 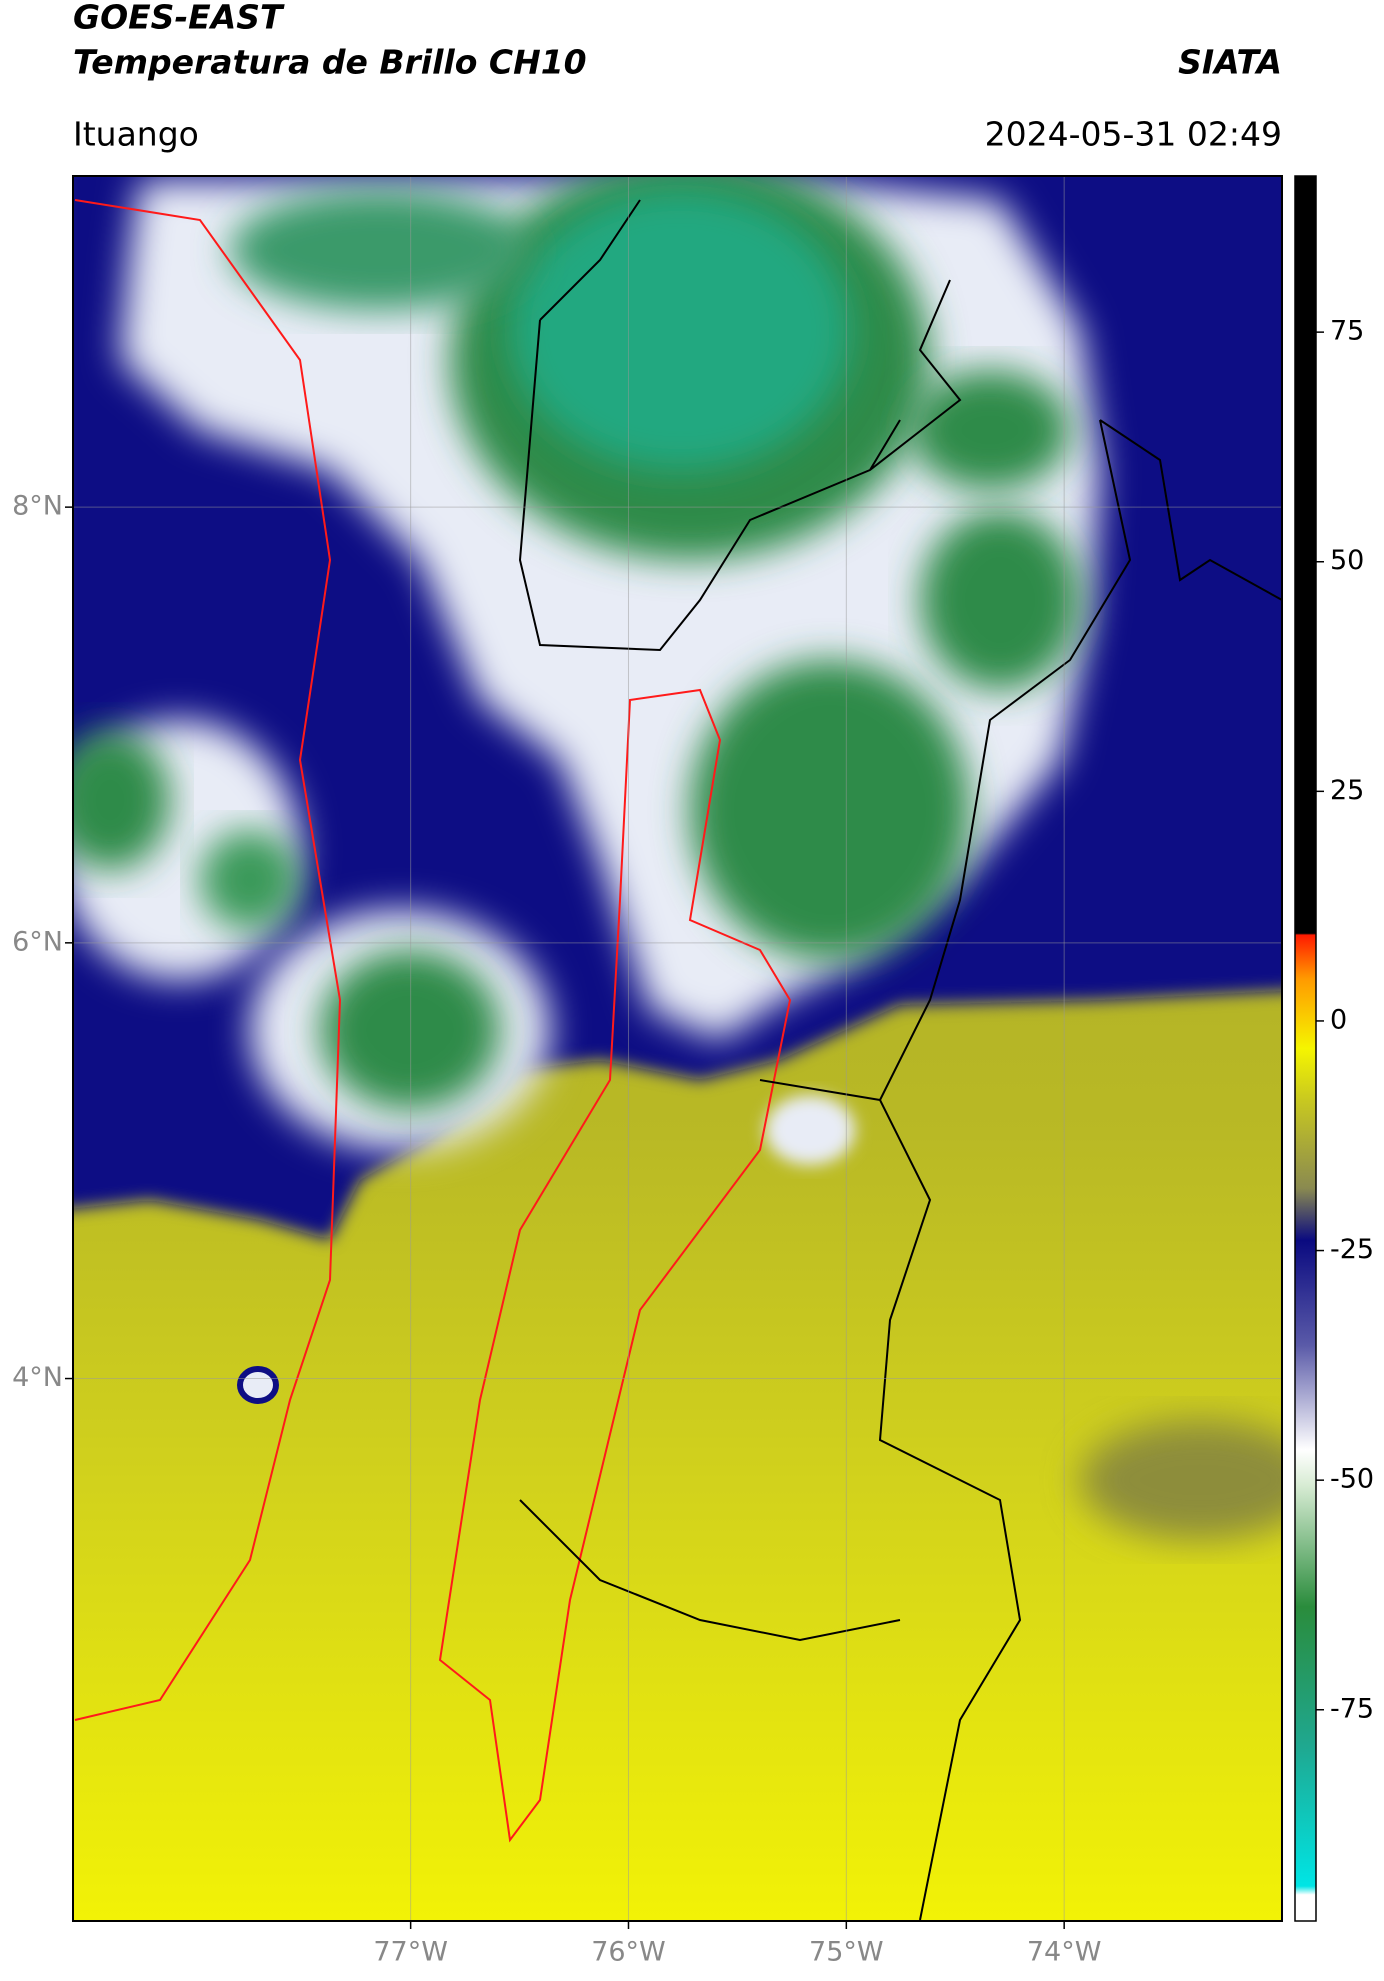 I want to click on coldest-top, so click(x=680, y=330).